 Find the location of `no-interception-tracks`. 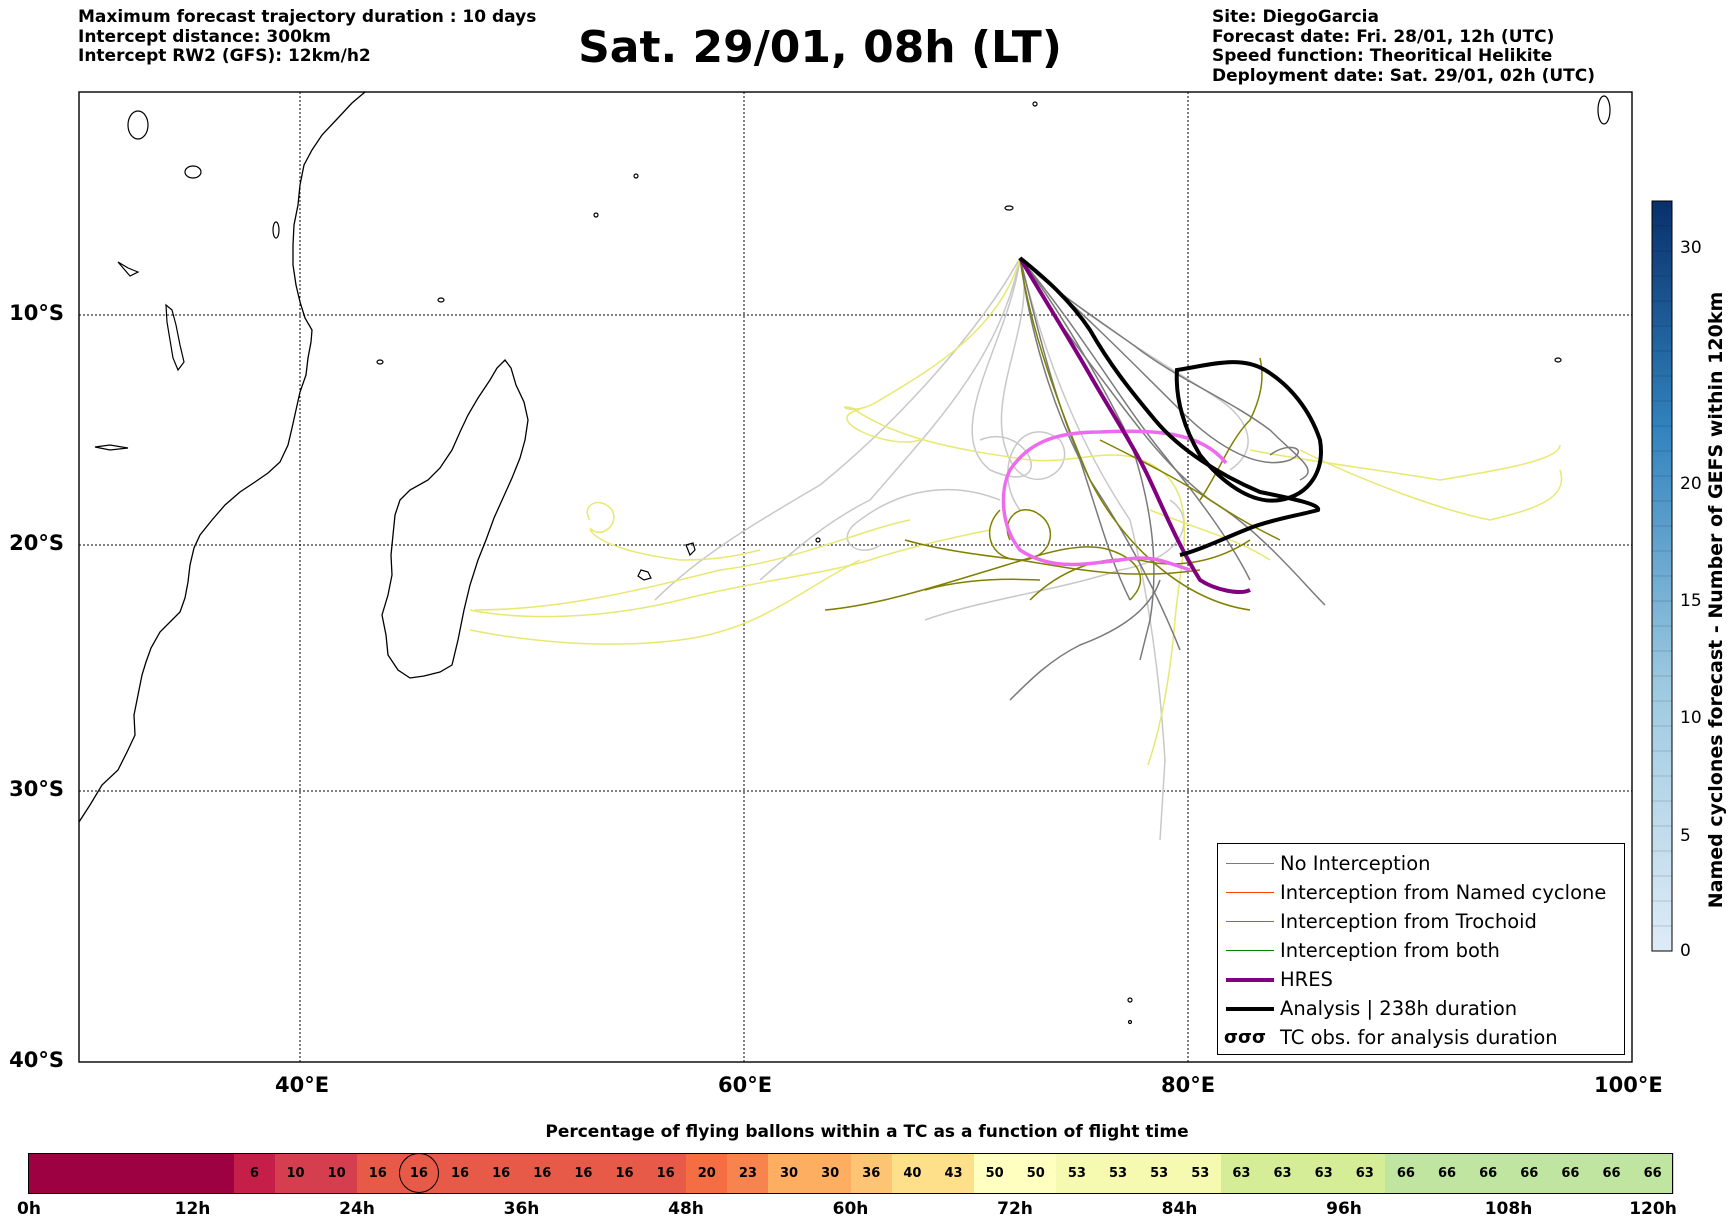

no-interception-tracks is located at coordinates (1167, 479).